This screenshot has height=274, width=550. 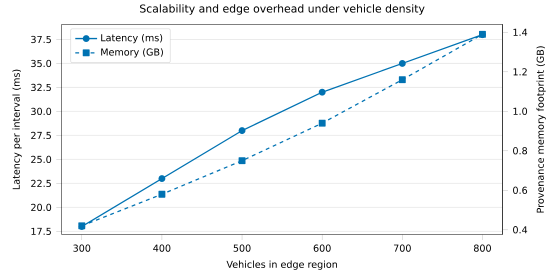 I want to click on y2-tick-label: 0.8, so click(x=520, y=150).